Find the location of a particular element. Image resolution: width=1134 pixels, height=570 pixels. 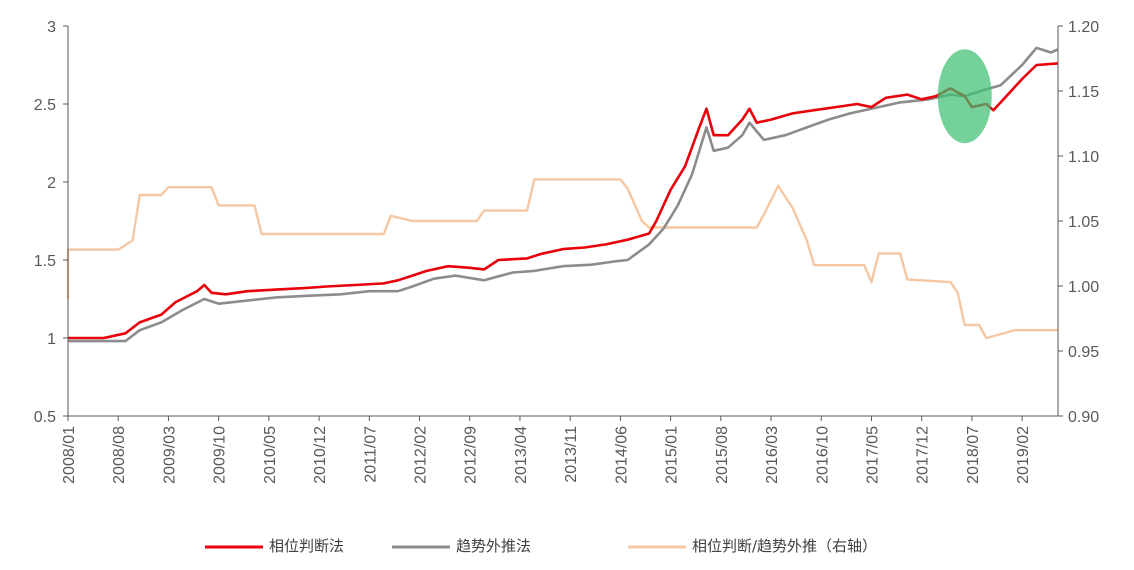

x-axis-tick-label: 2011/07 is located at coordinates (370, 454).